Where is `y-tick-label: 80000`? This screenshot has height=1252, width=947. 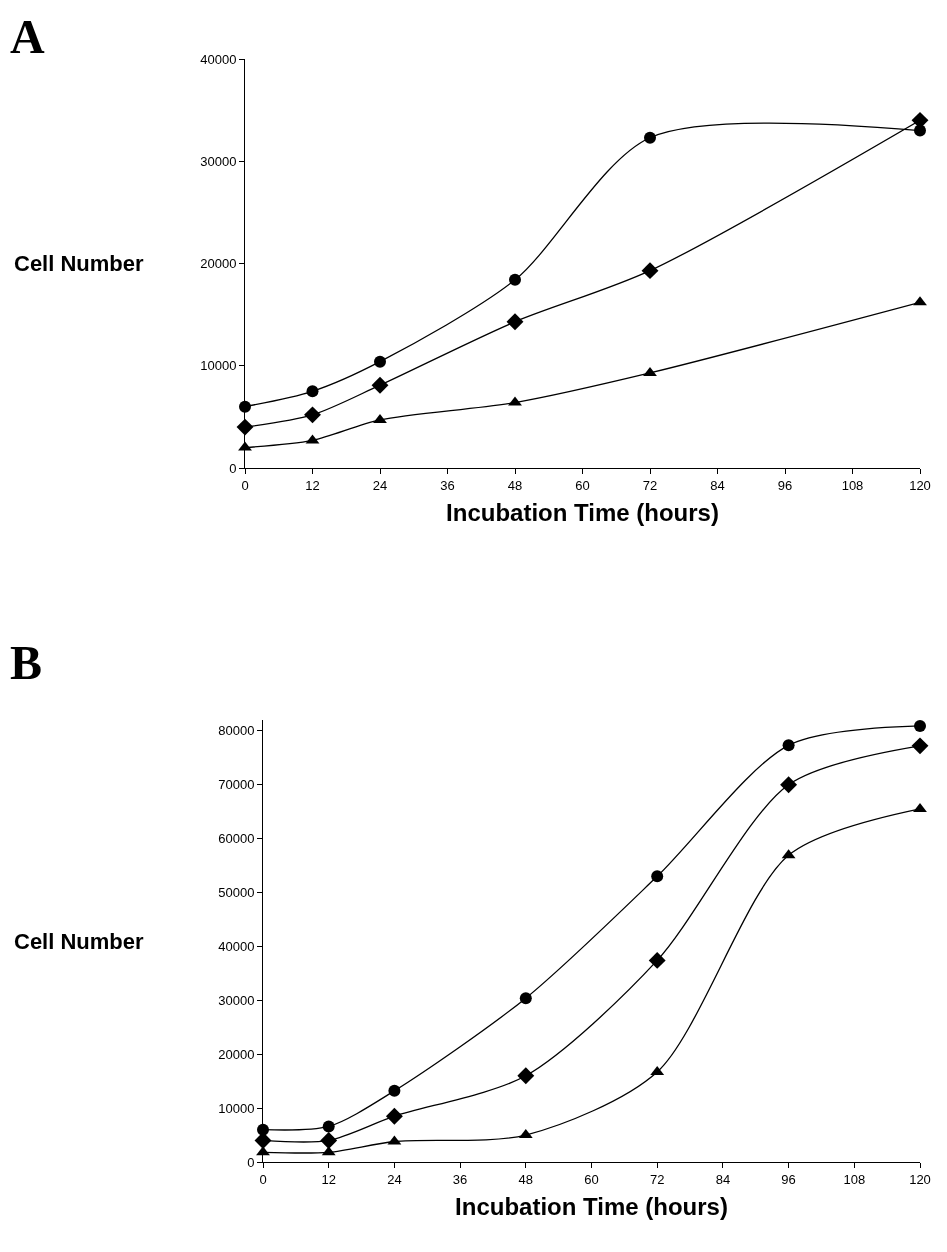
y-tick-label: 80000 is located at coordinates (236, 731).